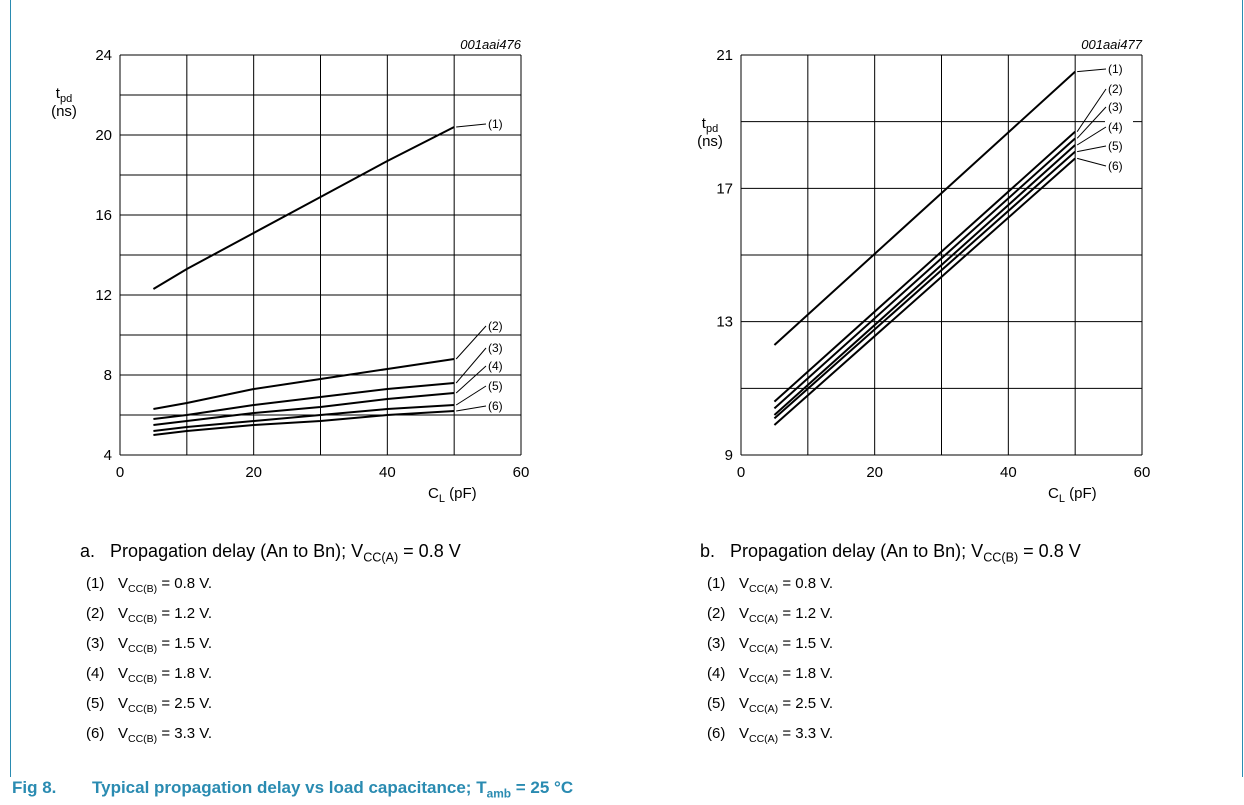  Describe the element at coordinates (108, 375) in the screenshot. I see `y-tick-label: 8` at that location.